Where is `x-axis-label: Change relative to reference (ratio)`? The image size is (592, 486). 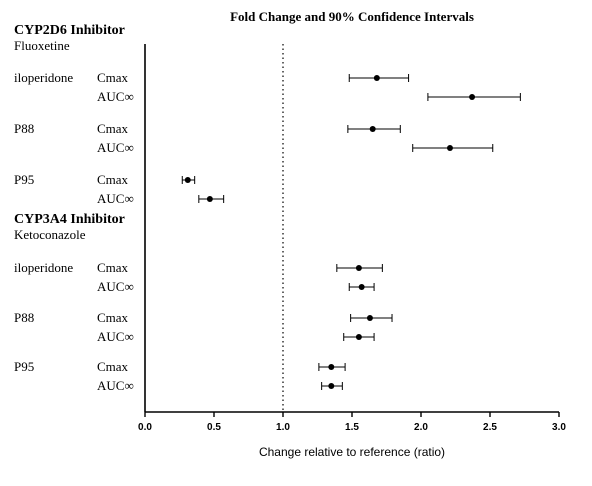 x-axis-label: Change relative to reference (ratio) is located at coordinates (352, 452).